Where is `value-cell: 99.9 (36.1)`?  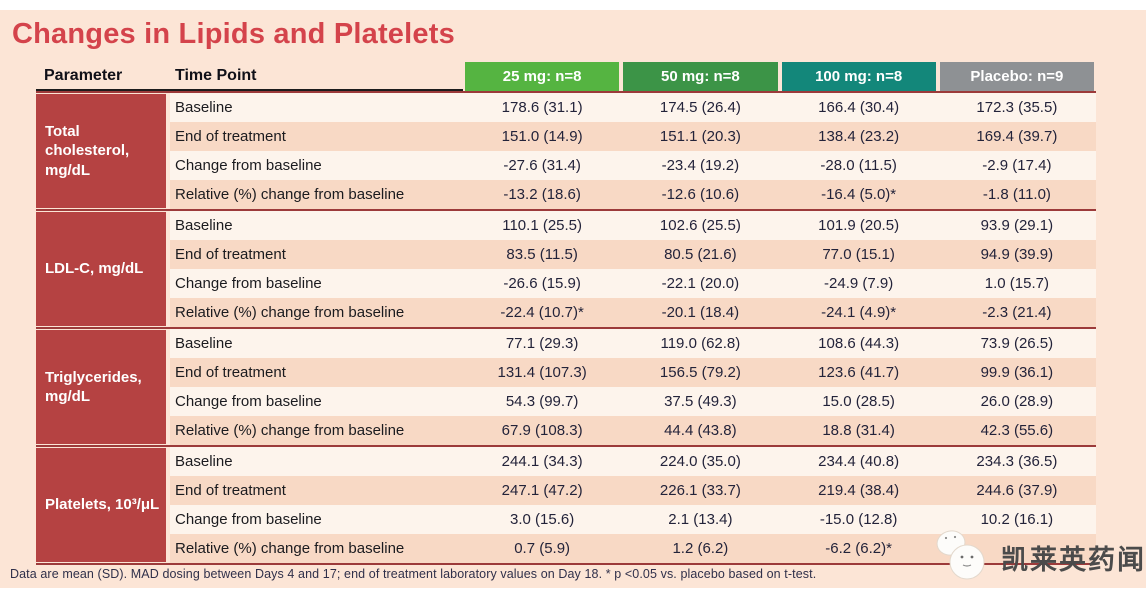 value-cell: 99.9 (36.1) is located at coordinates (1016, 372).